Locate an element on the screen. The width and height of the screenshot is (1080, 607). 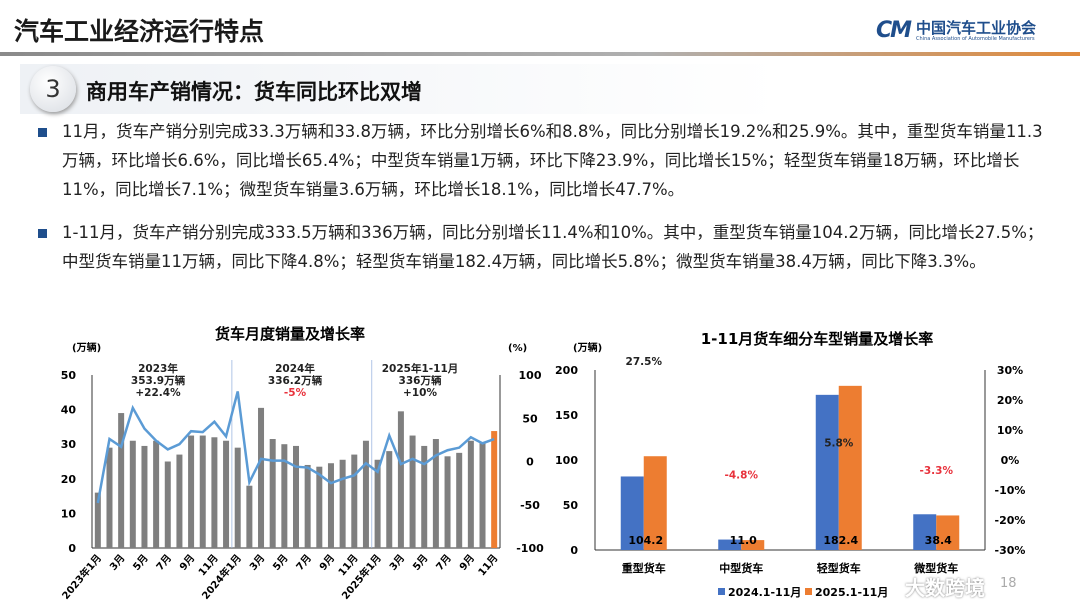
chart-title: 1-11月货车细分车型销量及增长率 is located at coordinates (817, 339).